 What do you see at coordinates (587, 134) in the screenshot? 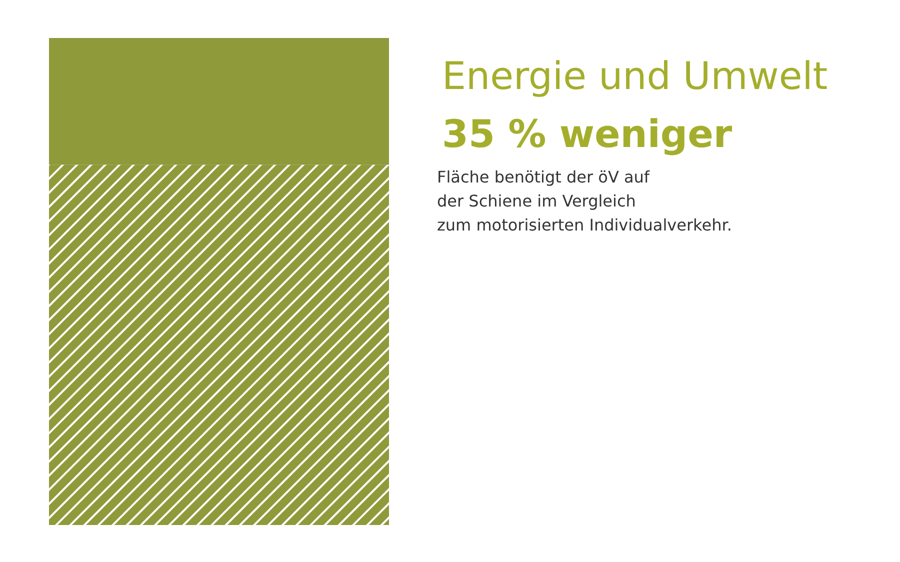
I see `text: 35 % weniger` at bounding box center [587, 134].